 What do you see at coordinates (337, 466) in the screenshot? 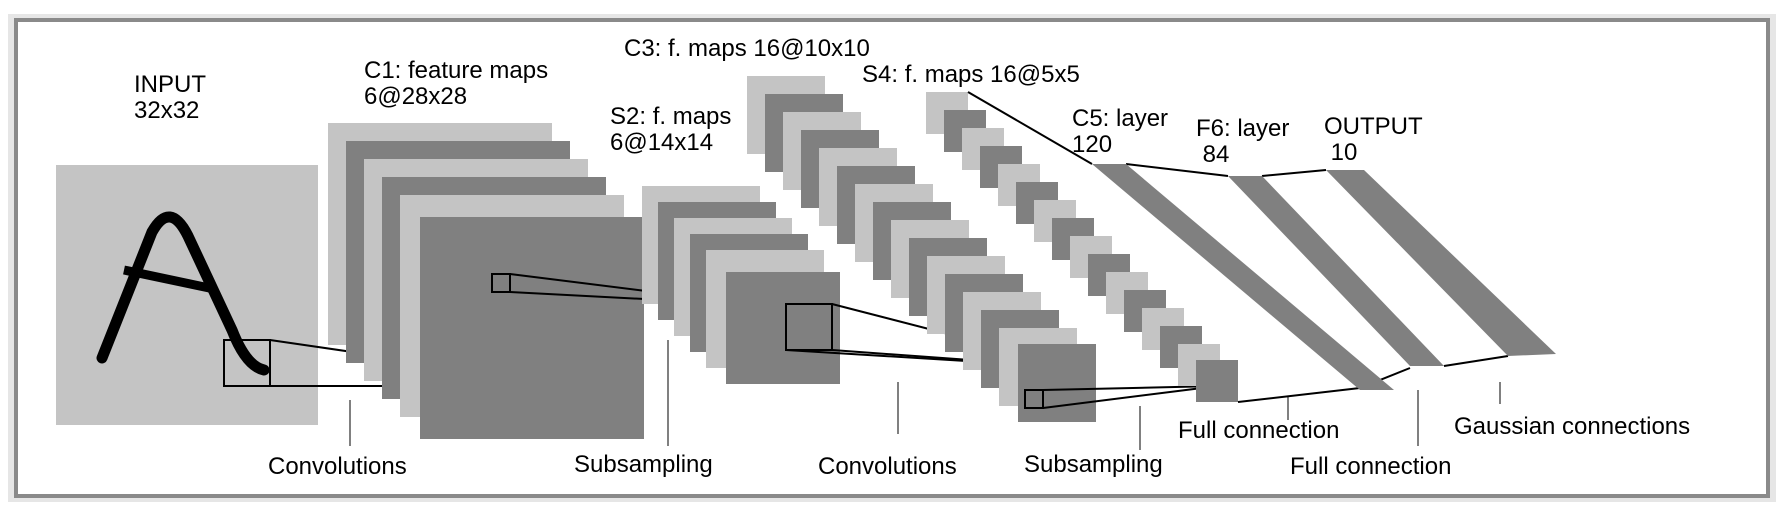
I see `conv1-label: Convolutions` at bounding box center [337, 466].